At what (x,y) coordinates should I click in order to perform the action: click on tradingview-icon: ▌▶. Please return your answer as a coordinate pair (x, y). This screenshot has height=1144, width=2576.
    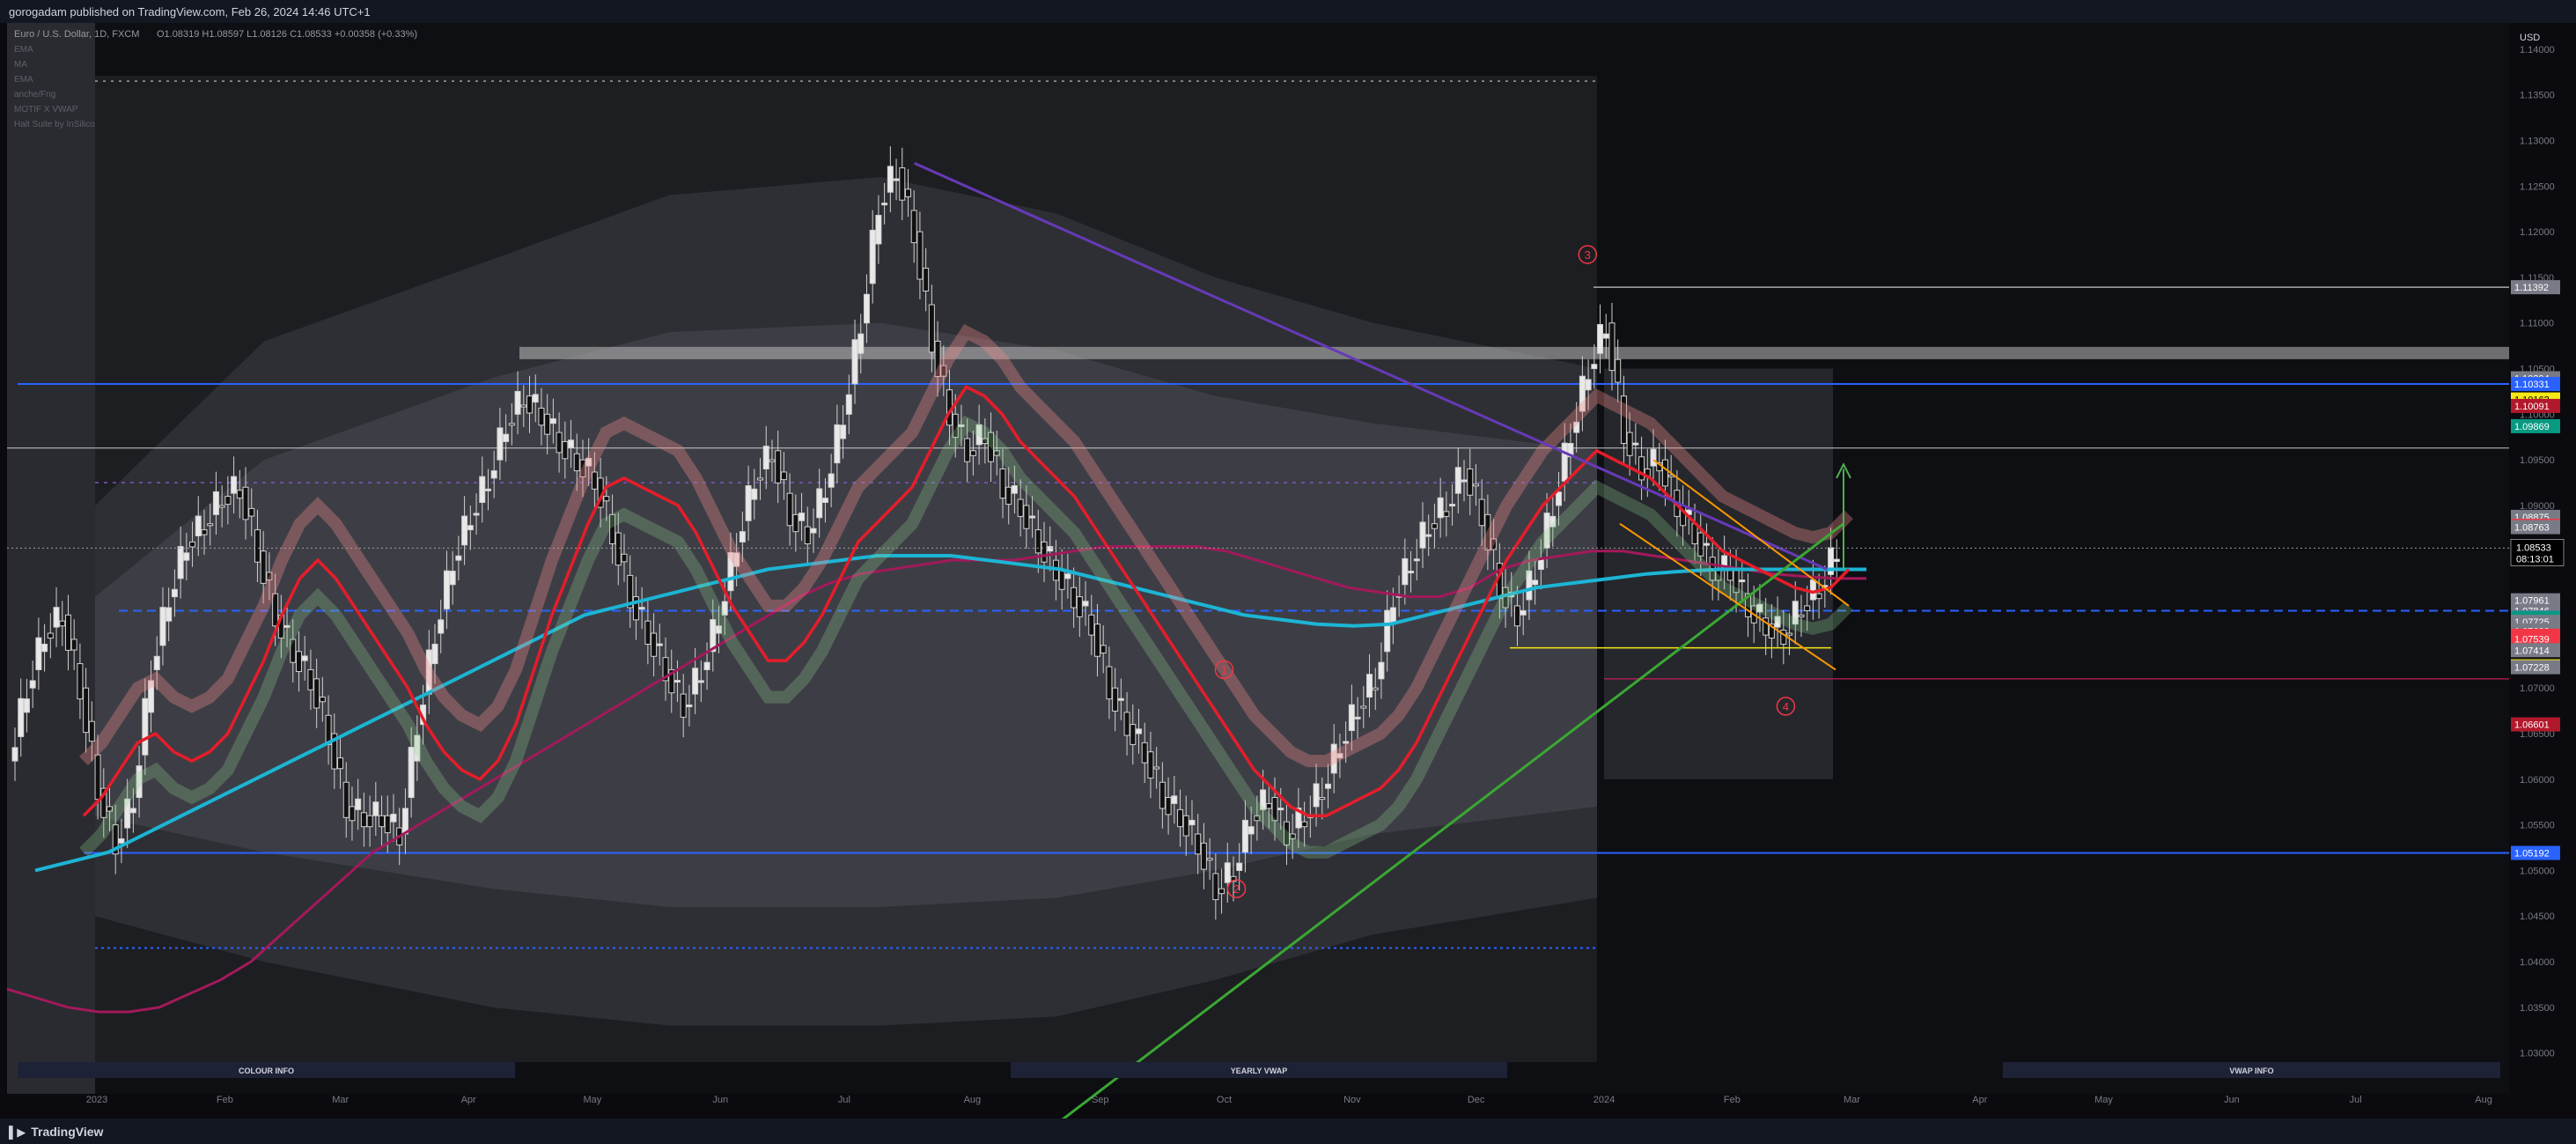
    Looking at the image, I should click on (17, 1132).